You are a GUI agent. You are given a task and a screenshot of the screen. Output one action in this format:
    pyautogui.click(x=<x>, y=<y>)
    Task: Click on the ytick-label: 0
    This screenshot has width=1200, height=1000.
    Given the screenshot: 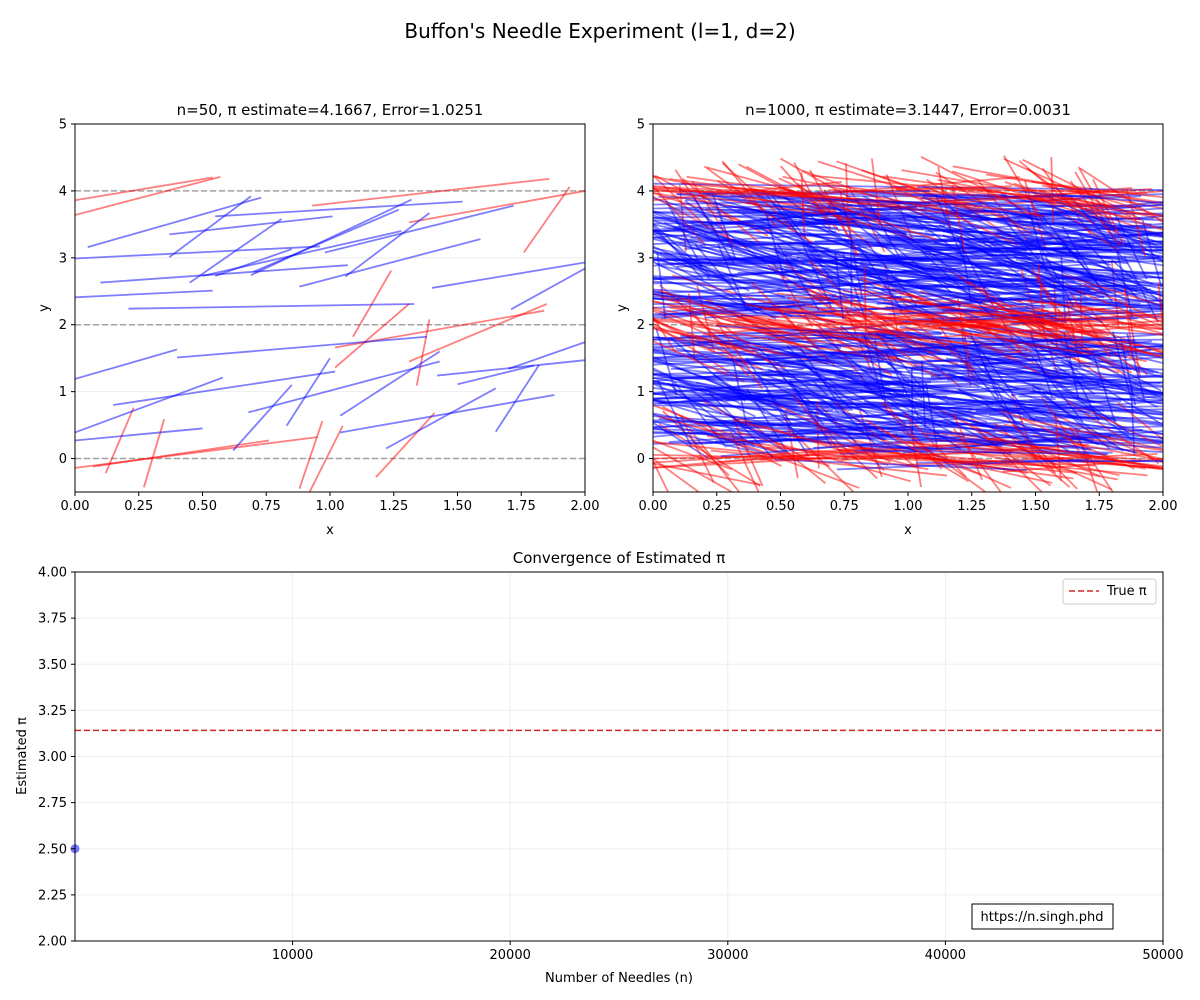 What is the action you would take?
    pyautogui.click(x=63, y=459)
    